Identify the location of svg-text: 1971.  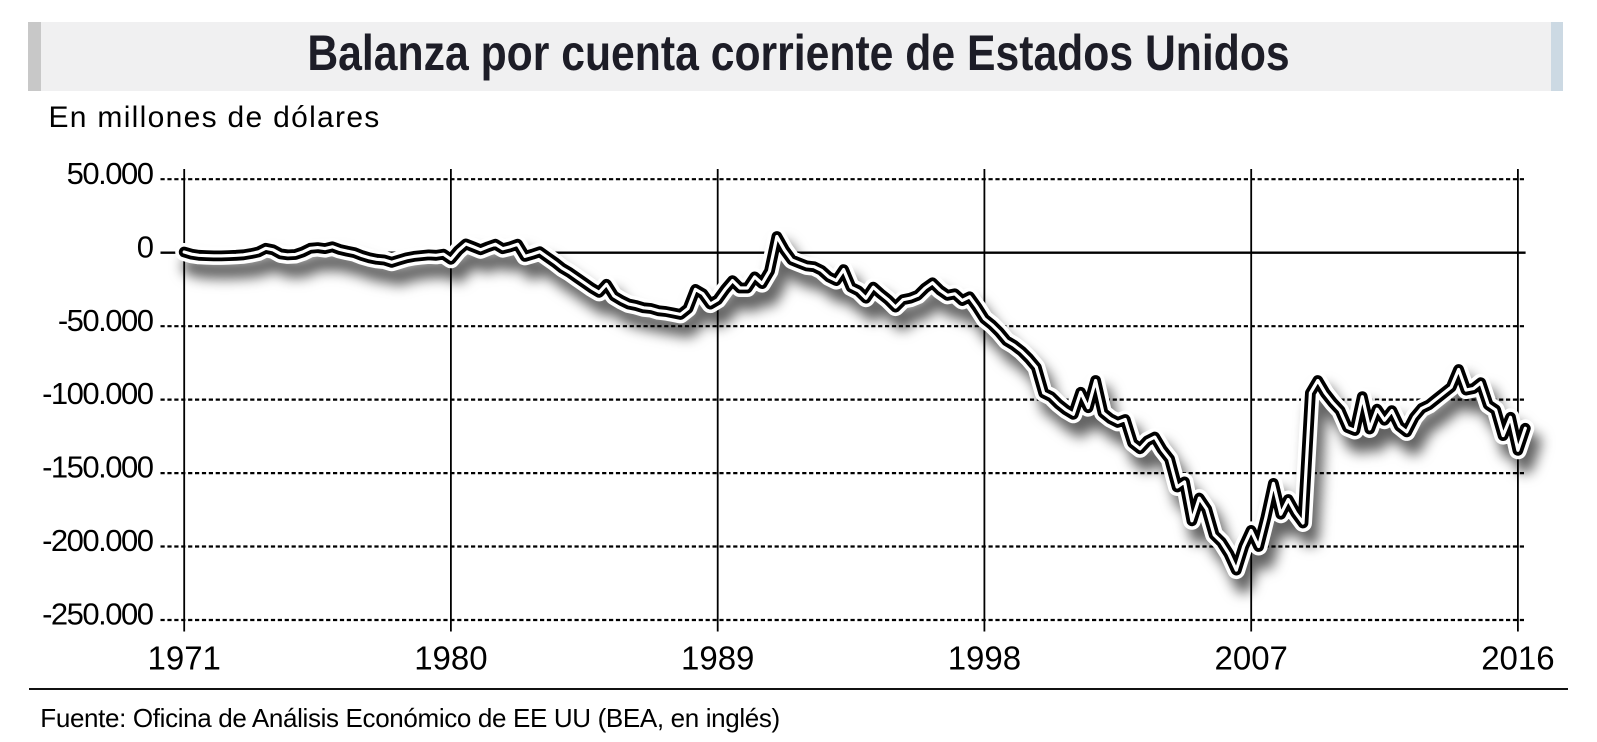
(183, 657).